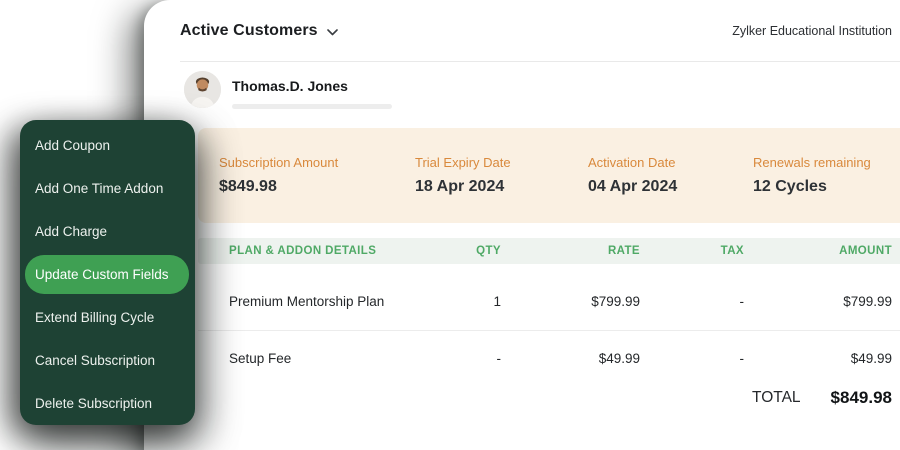  Describe the element at coordinates (615, 301) in the screenshot. I see `rate-cell: $799.99` at that location.